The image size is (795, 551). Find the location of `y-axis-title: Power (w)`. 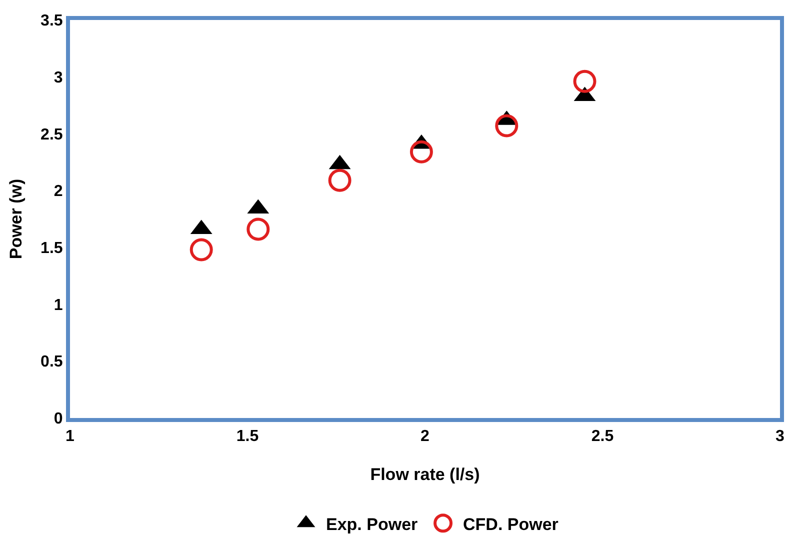

y-axis-title: Power (w) is located at coordinates (16, 219).